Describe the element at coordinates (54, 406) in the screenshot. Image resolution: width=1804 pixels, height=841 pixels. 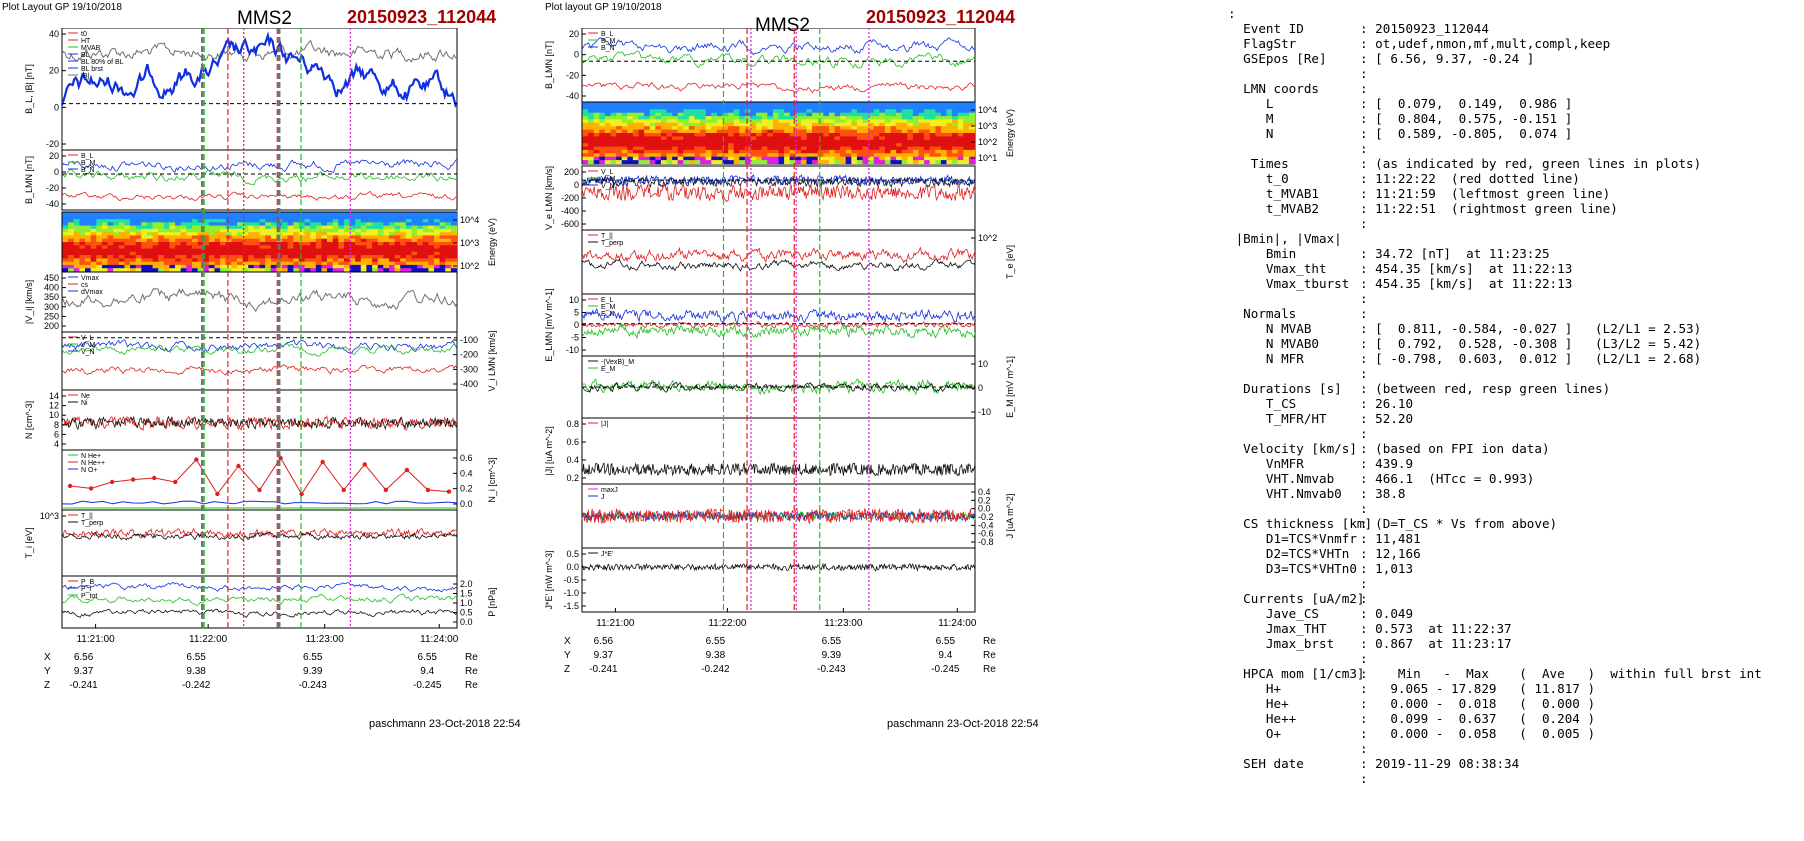
I see `y-tick-label: 12` at that location.